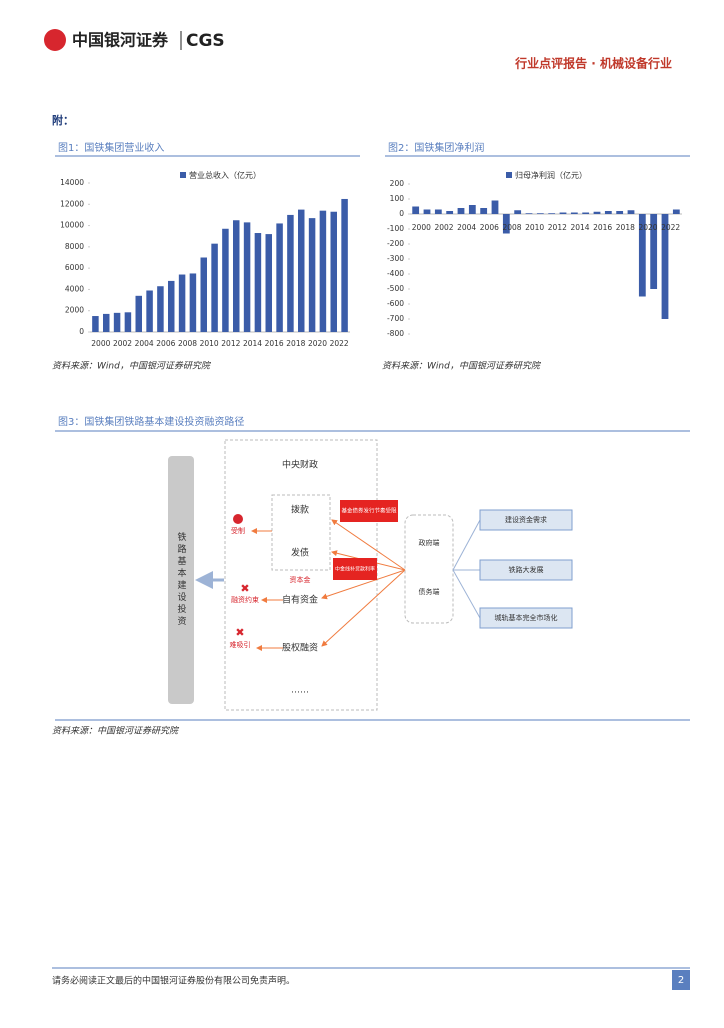  Describe the element at coordinates (225, 175) in the screenshot. I see `legend-label: 营业总收入（亿元）` at that location.